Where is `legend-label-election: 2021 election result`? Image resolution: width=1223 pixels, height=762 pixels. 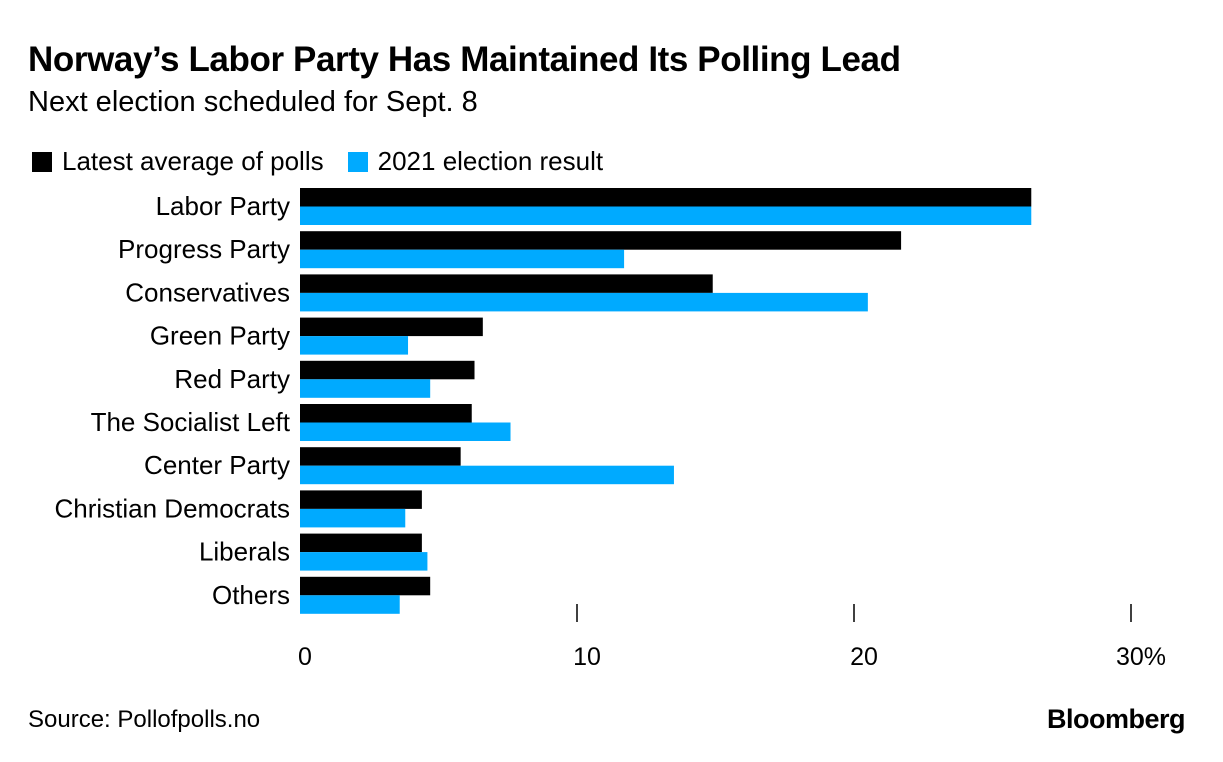
legend-label-election: 2021 election result is located at coordinates (490, 161).